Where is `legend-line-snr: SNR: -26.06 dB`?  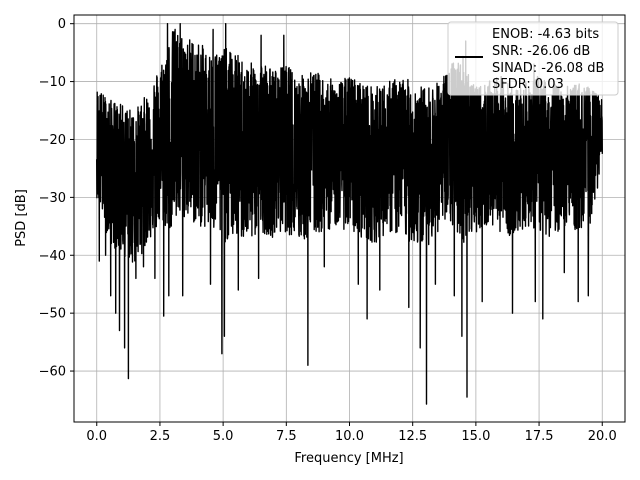 legend-line-snr: SNR: -26.06 dB is located at coordinates (541, 51).